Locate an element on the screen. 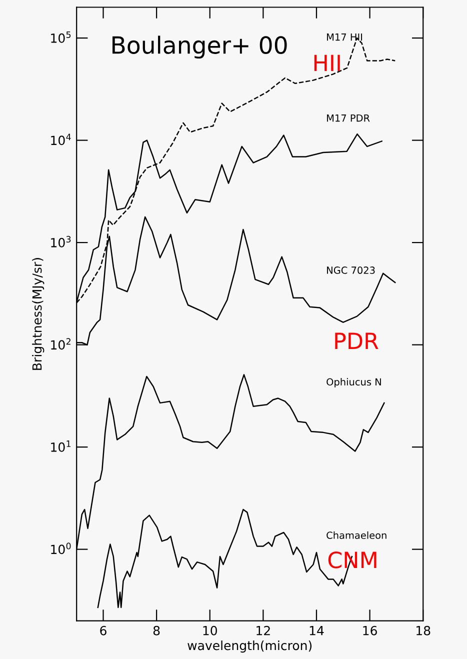 Image resolution: width=467 pixels, height=659 pixels. series-label: M17 HII is located at coordinates (344, 37).